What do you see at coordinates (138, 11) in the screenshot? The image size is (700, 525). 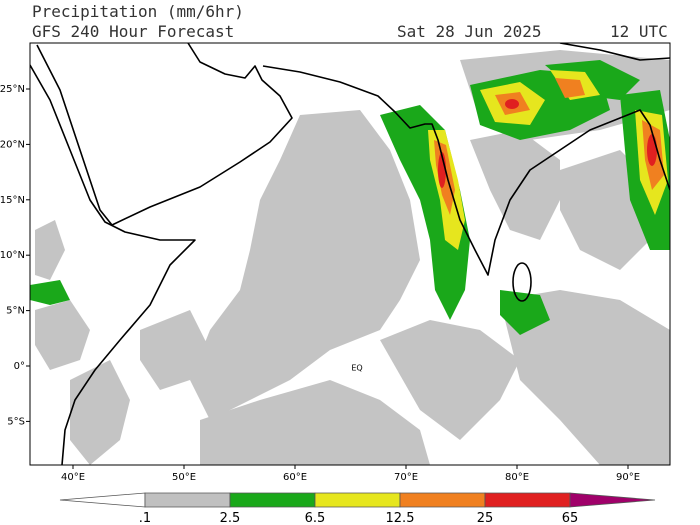 I see `title: Precipitation (mm/6hr)` at bounding box center [138, 11].